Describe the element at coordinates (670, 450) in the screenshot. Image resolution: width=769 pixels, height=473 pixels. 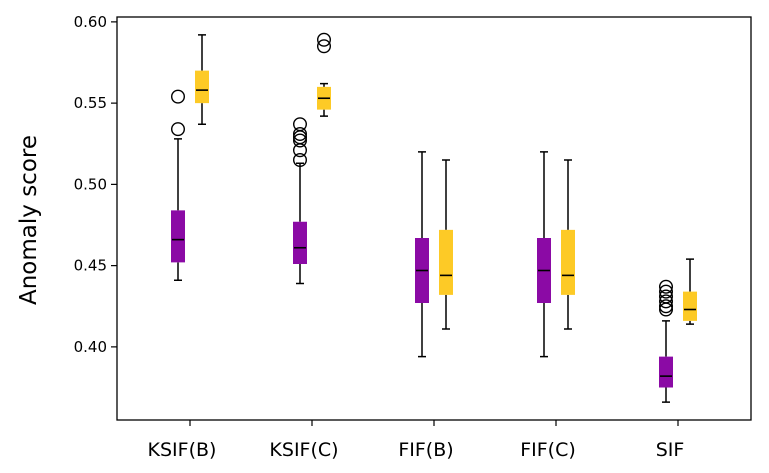
I see `x-tick-label: SIF` at that location.